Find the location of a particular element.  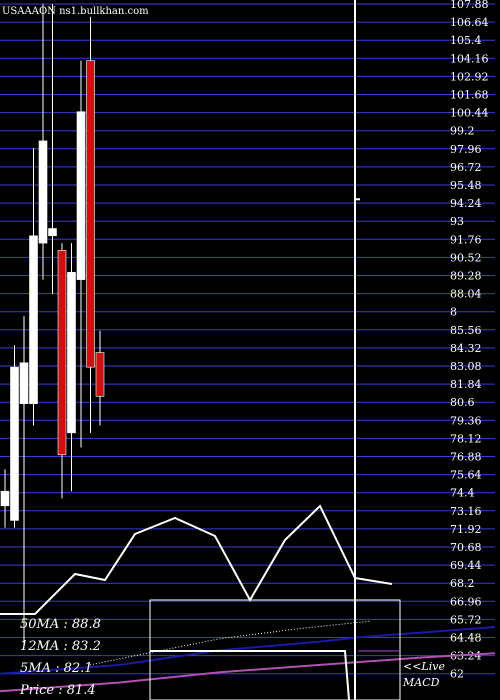

ma50-label: 50MA is located at coordinates (39, 624).